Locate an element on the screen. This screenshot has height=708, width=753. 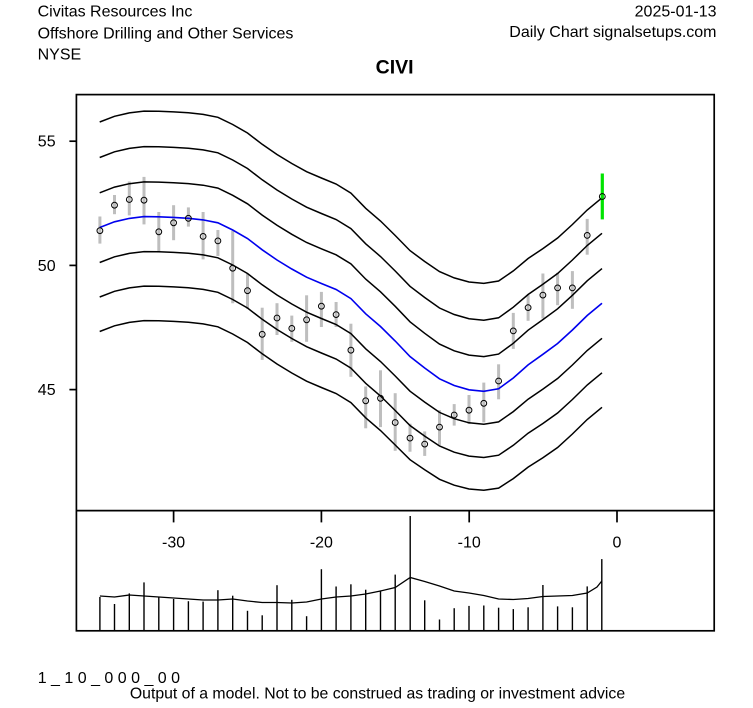
svg-text: 1 _ 1 0 _ 0 0 0 _ 0 0 is located at coordinates (109, 678).